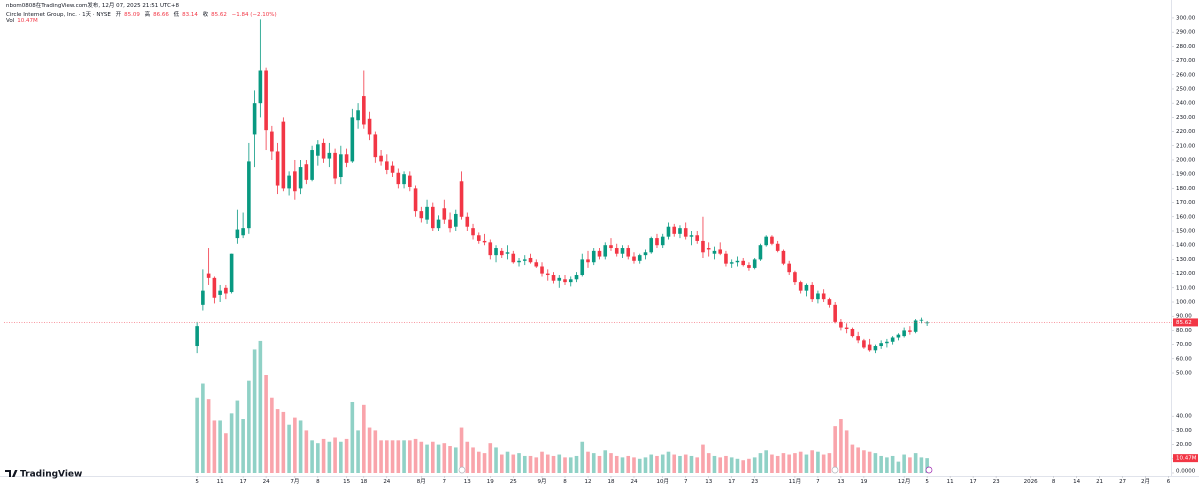 Image resolution: width=1199 pixels, height=485 pixels. Describe the element at coordinates (58, 15) in the screenshot. I see `symbol-title: Circle Internet Group, Inc. · 1天 · NYSE` at that location.